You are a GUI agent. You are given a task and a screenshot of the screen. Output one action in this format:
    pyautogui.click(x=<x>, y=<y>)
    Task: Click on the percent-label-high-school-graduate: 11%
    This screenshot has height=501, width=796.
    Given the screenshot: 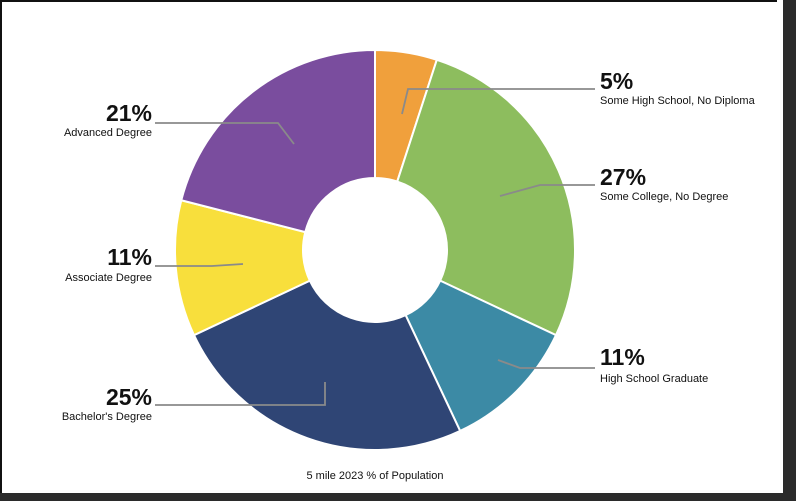 What is the action you would take?
    pyautogui.click(x=622, y=357)
    